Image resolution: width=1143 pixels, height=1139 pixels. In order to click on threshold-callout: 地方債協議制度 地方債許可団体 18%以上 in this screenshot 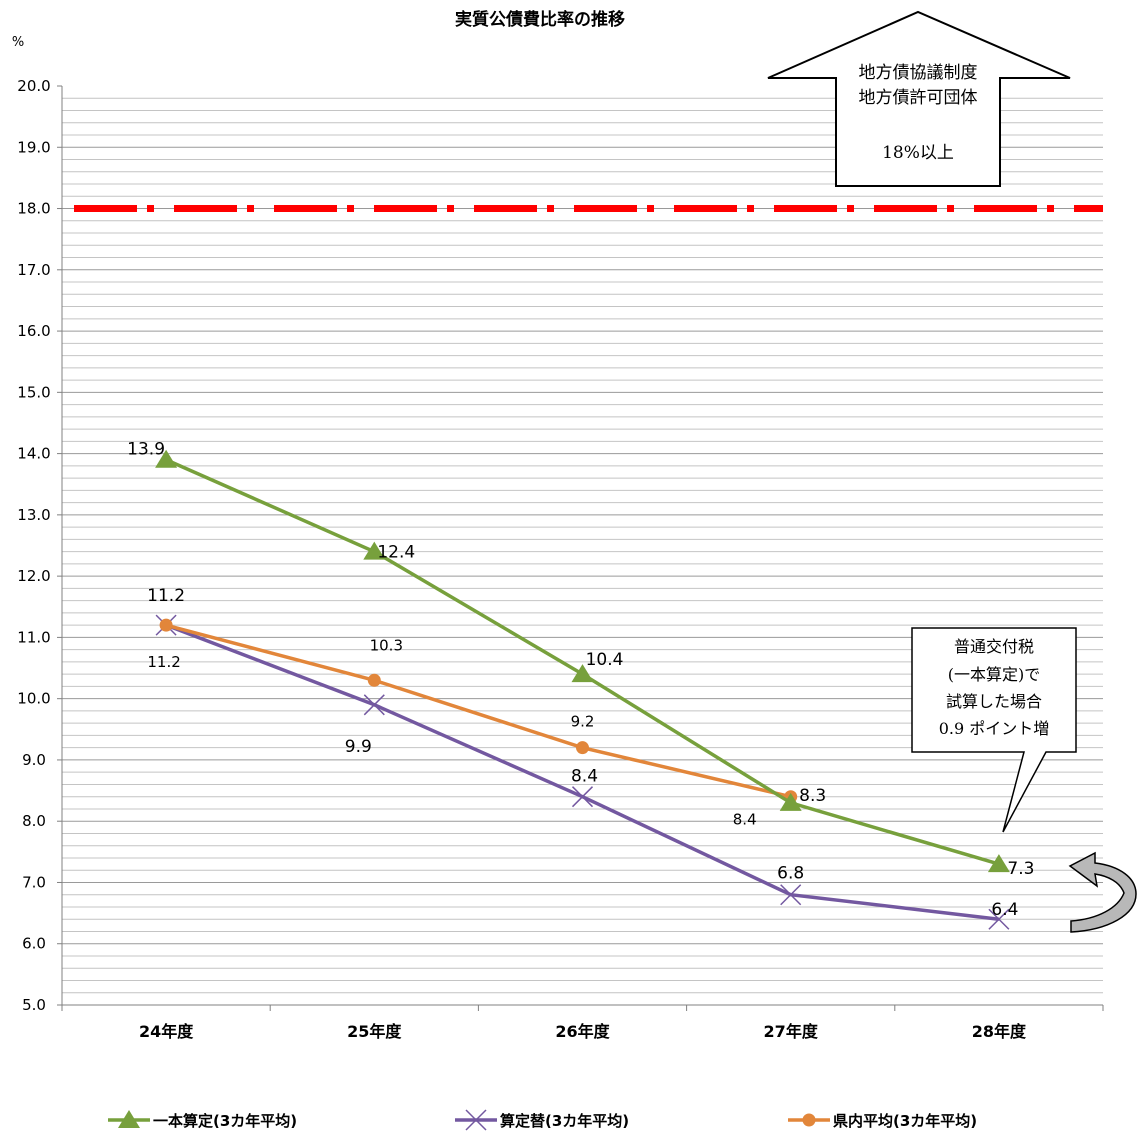, I will do `click(919, 98)`.